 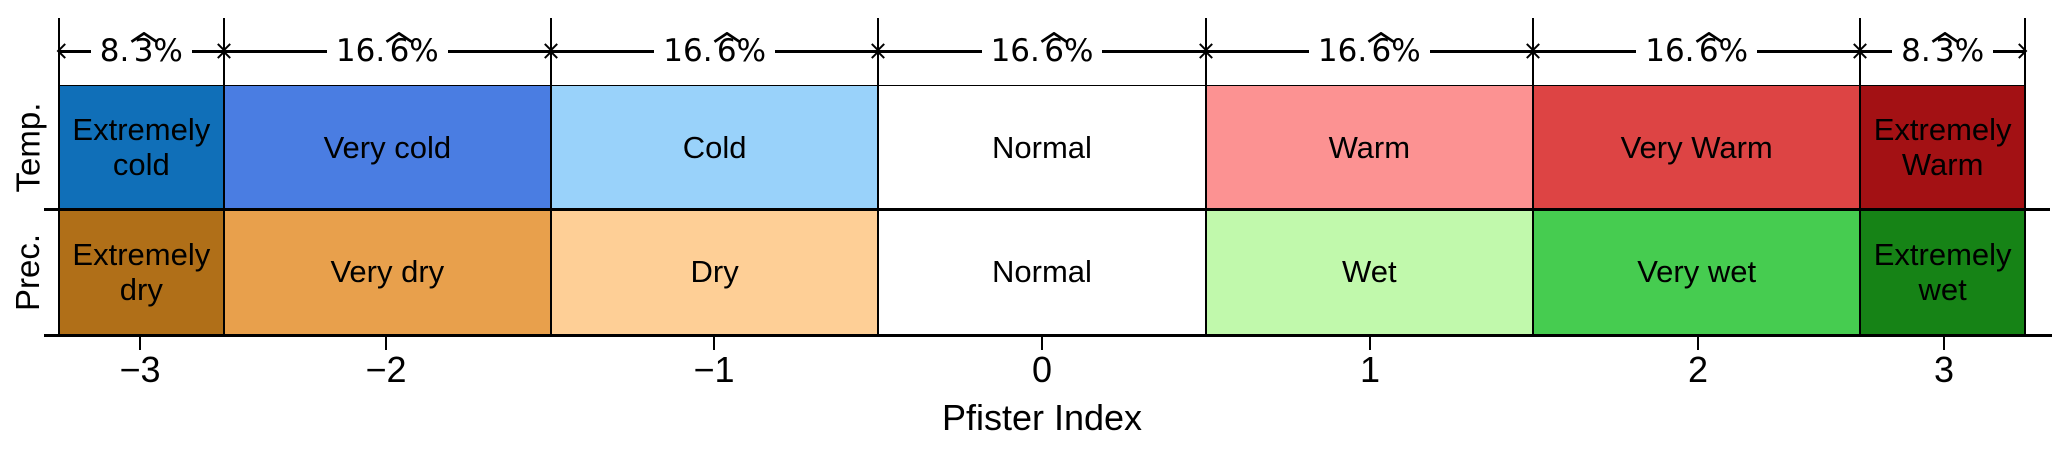 I want to click on x-tick-label: 3, so click(x=1944, y=369).